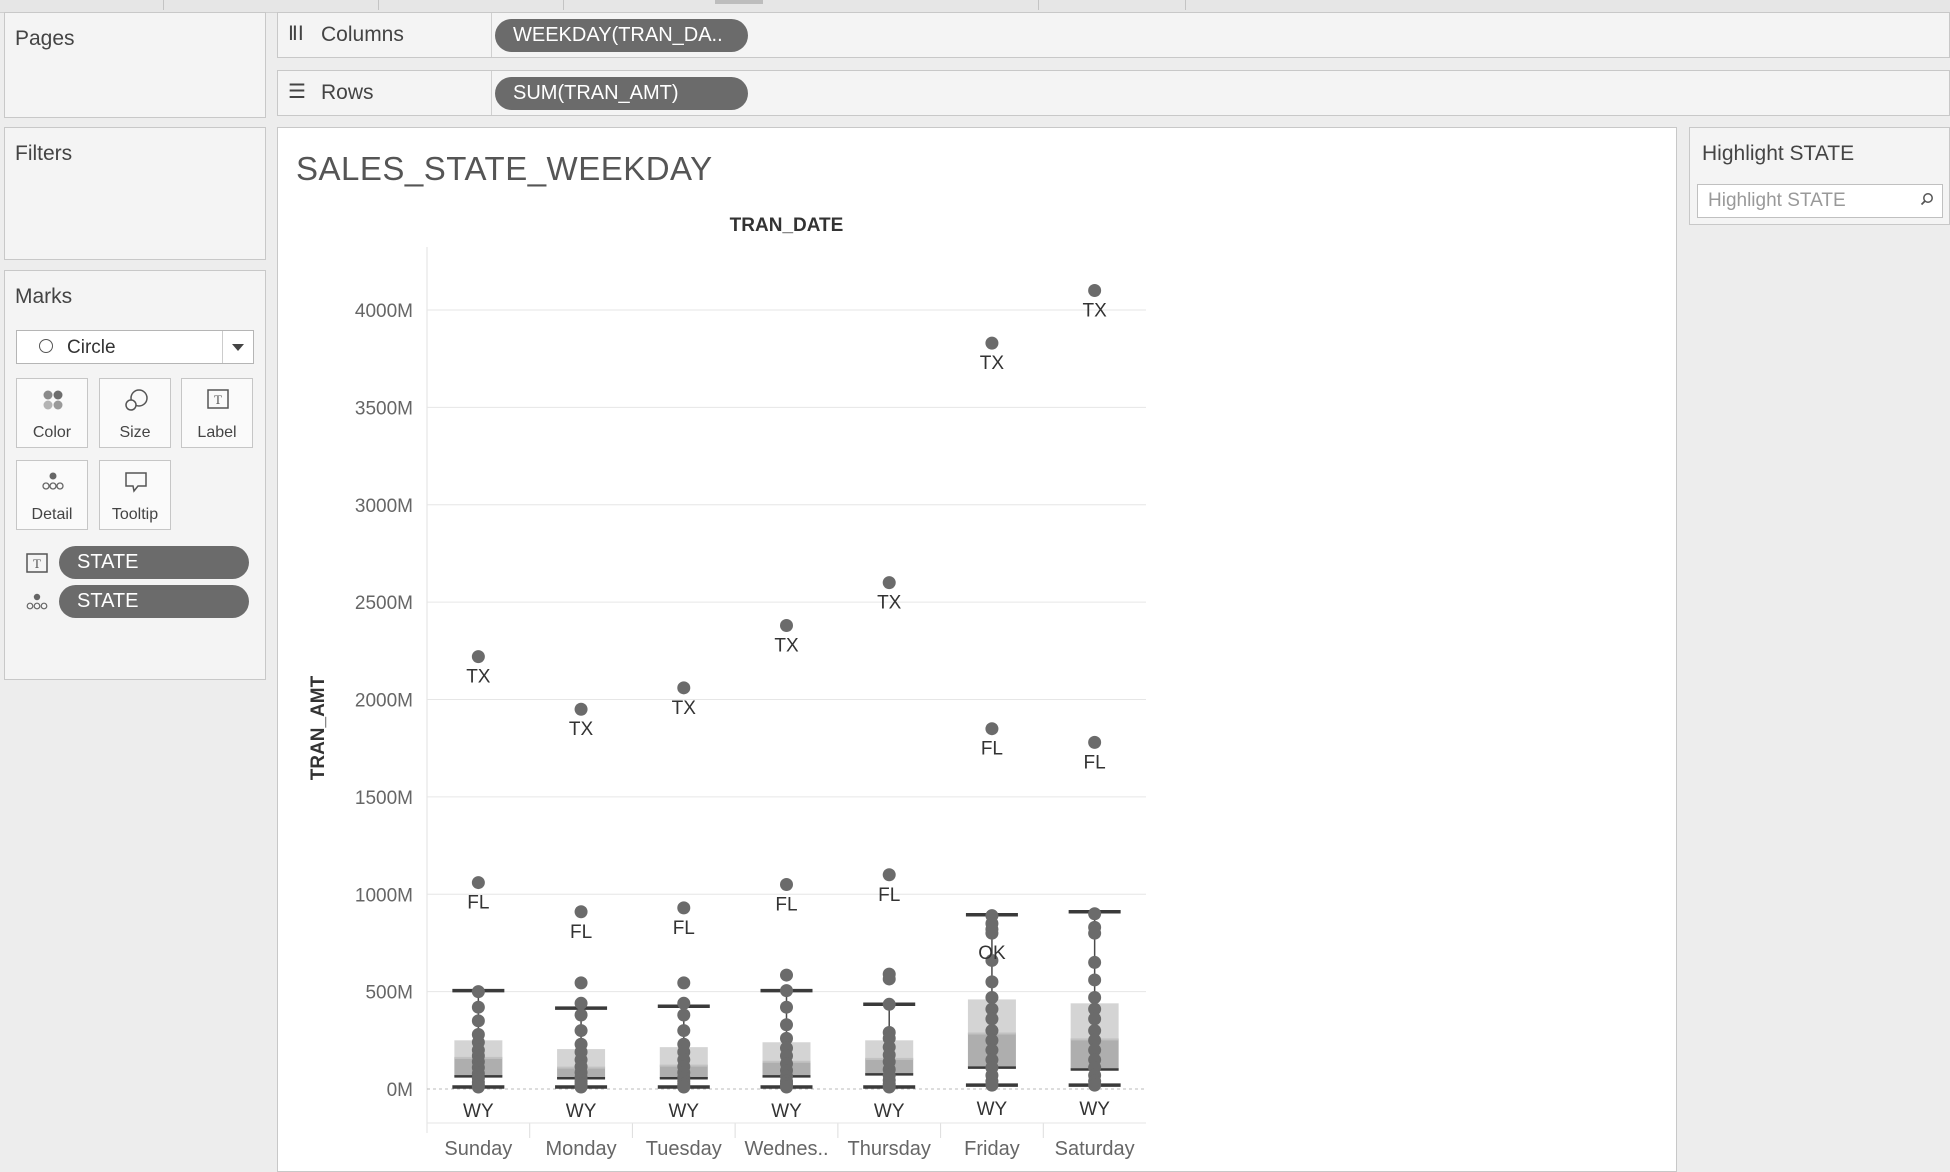 The height and width of the screenshot is (1172, 1950). Describe the element at coordinates (1113, 35) in the screenshot. I see `columns-shelf: ⅡⅠ Columns WEEKDAY(TRAN_DA..` at that location.